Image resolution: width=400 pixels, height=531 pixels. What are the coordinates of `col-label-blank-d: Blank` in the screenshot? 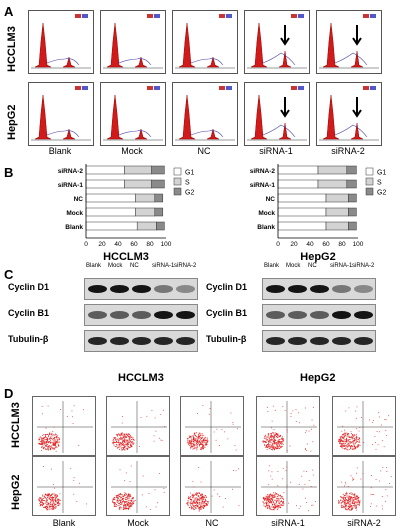 It's located at (64, 523).